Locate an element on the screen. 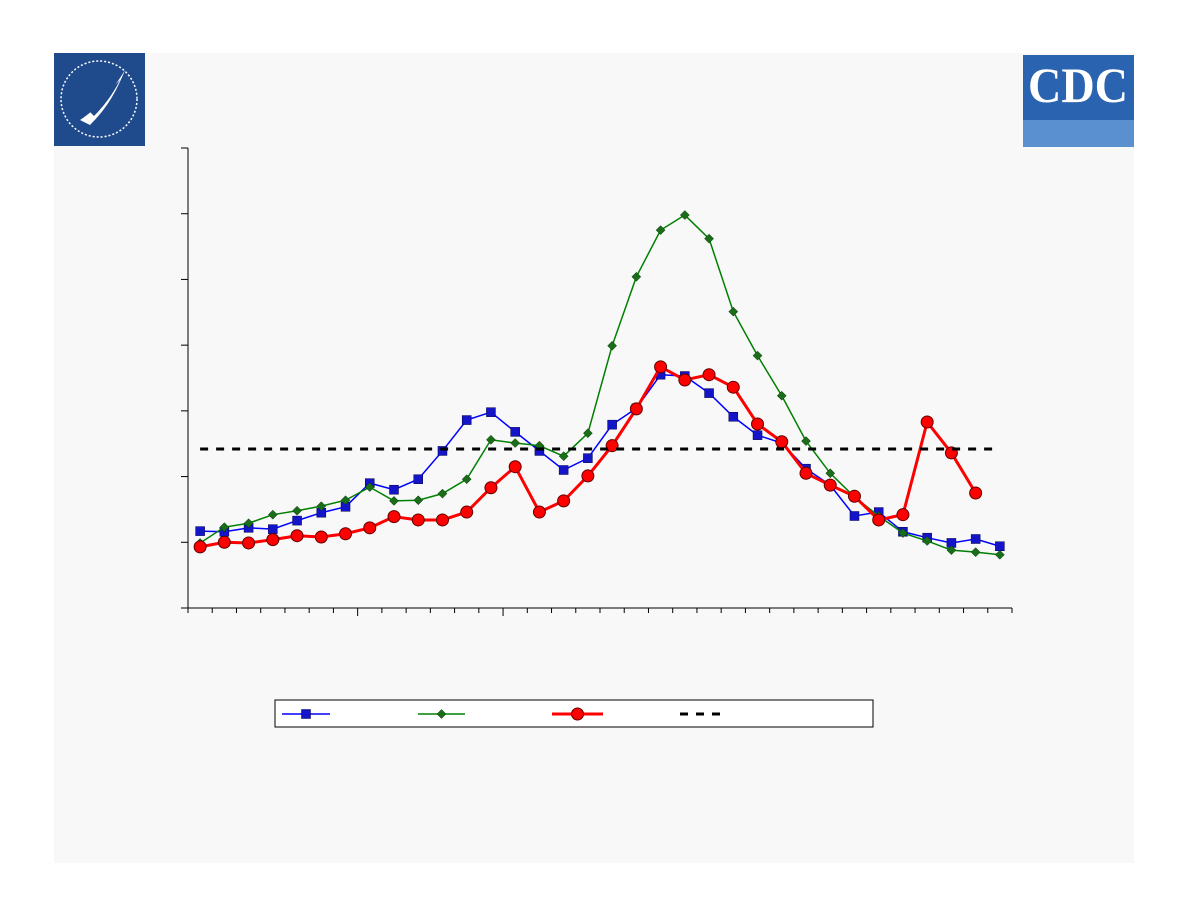 The width and height of the screenshot is (1188, 918). cdc-logo: CDC is located at coordinates (1078, 101).